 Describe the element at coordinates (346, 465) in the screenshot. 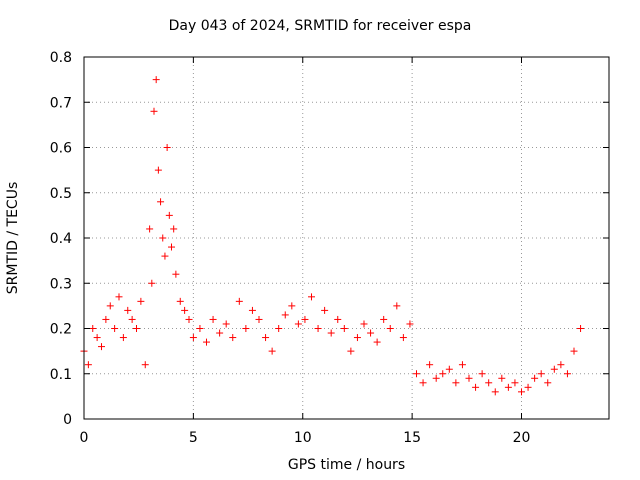

I see `x-axis-label: GPS time / hours` at that location.